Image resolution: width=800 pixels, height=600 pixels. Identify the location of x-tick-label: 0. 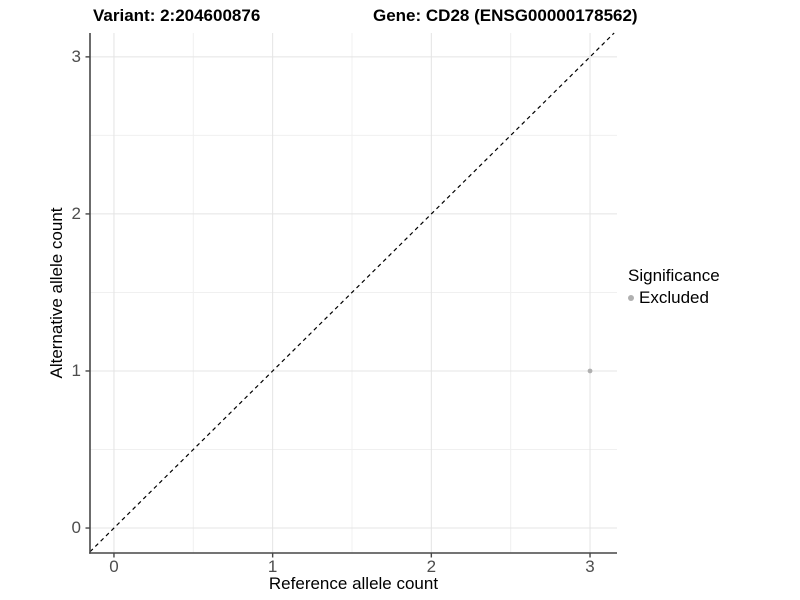
(114, 566).